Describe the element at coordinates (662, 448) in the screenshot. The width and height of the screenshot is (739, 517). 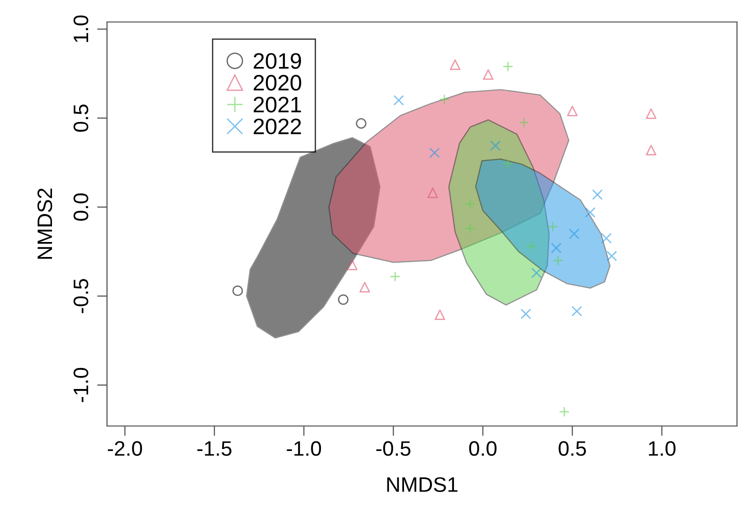
I see `x-tick-label: 1.0` at that location.